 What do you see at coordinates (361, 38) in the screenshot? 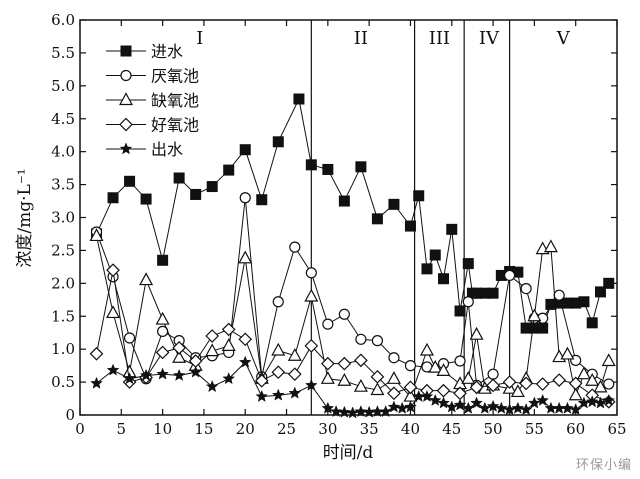
I see `phase-label: II` at bounding box center [361, 38].